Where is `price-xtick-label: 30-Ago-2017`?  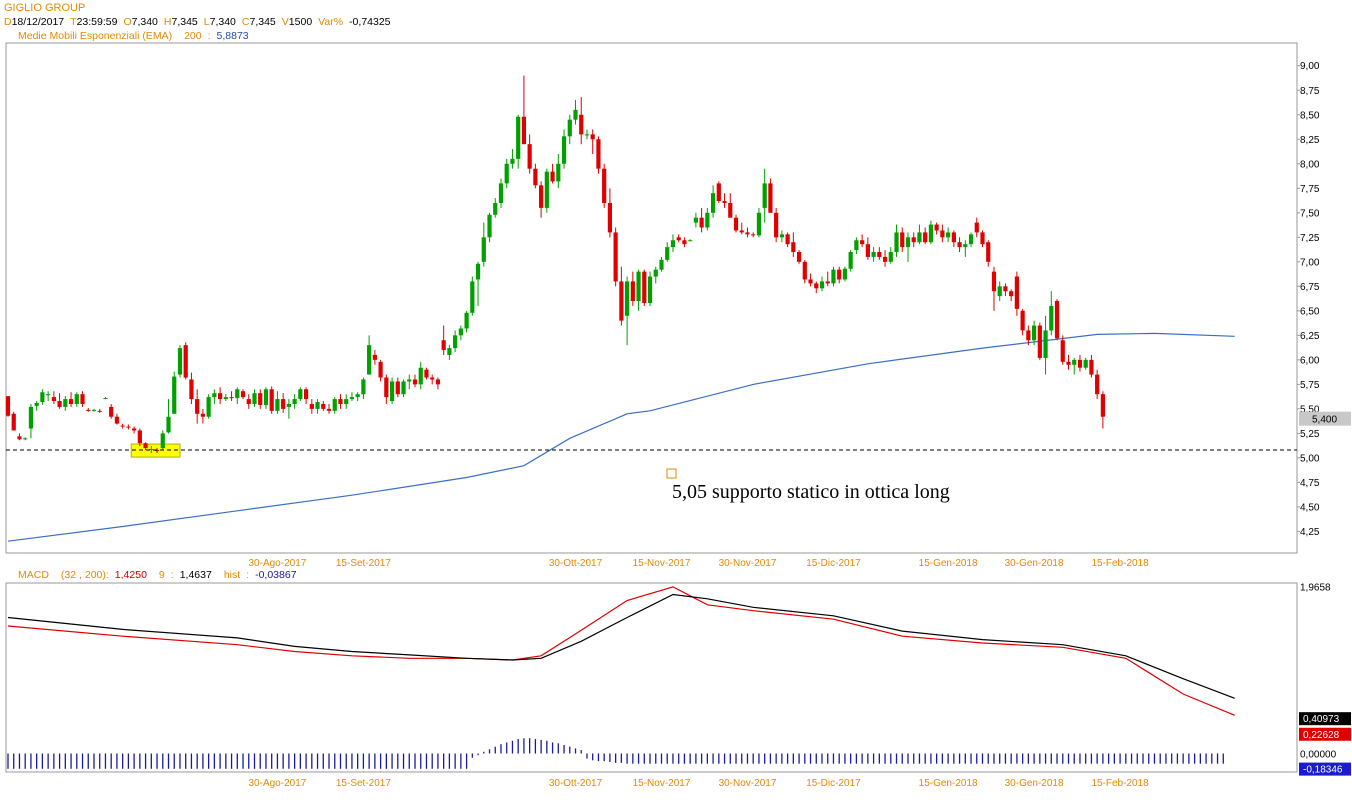
price-xtick-label: 30-Ago-2017 is located at coordinates (278, 563).